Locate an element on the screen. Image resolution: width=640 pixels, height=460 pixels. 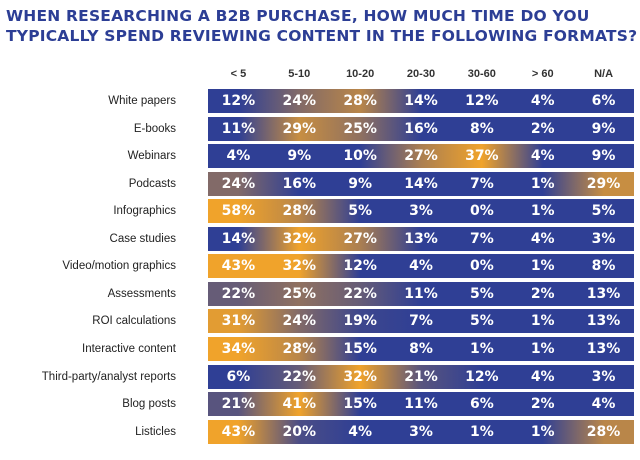
table-row: 43% 20% 4% 3% 1% 1% 28% is located at coordinates (421, 432).